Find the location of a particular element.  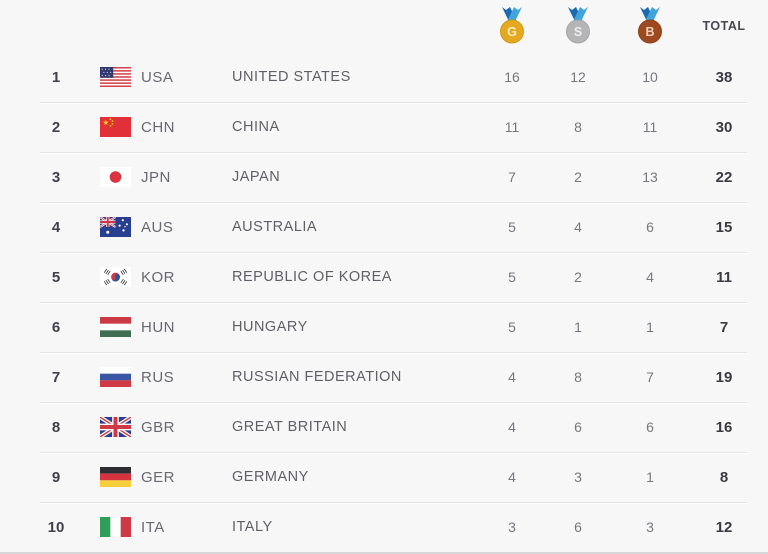

rank-value: 7 is located at coordinates (56, 377).